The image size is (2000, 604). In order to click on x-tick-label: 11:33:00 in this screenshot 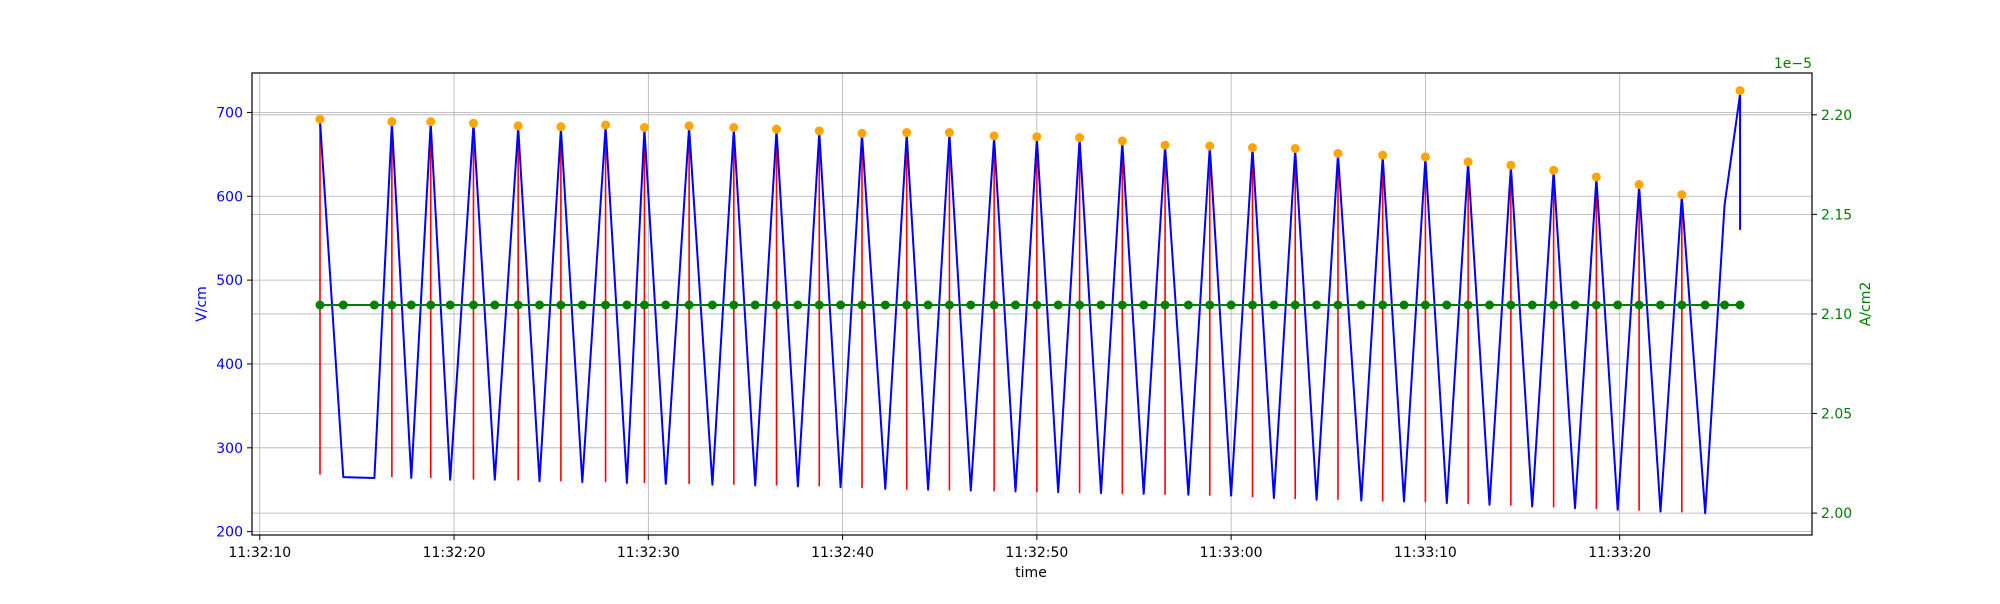, I will do `click(1231, 553)`.